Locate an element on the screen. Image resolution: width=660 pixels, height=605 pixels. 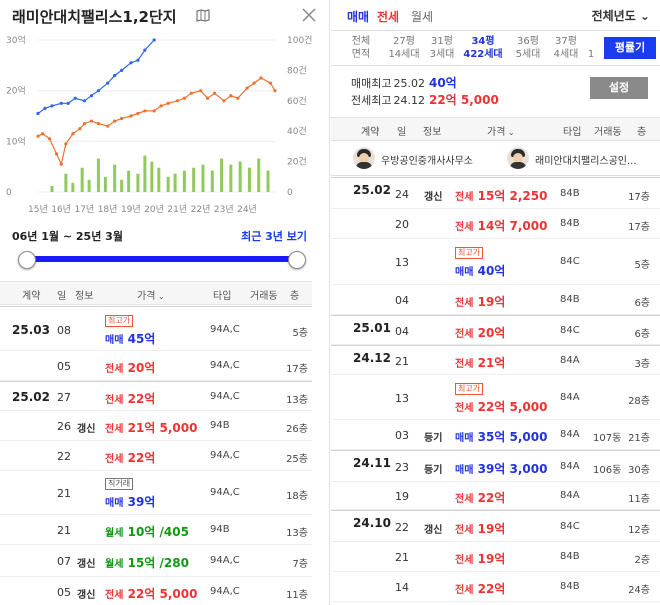
trade-info: 갱신 is located at coordinates (86, 595).